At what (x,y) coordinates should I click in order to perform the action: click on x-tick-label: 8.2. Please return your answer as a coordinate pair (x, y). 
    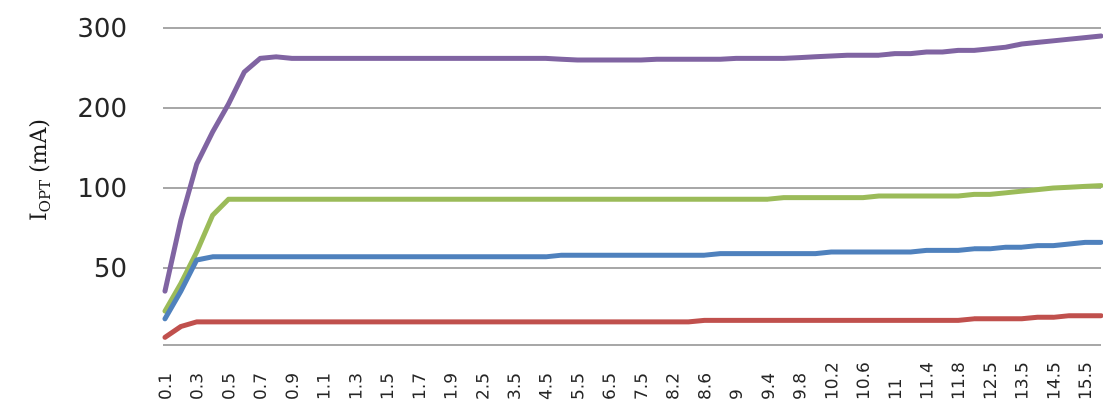
    Looking at the image, I should click on (674, 386).